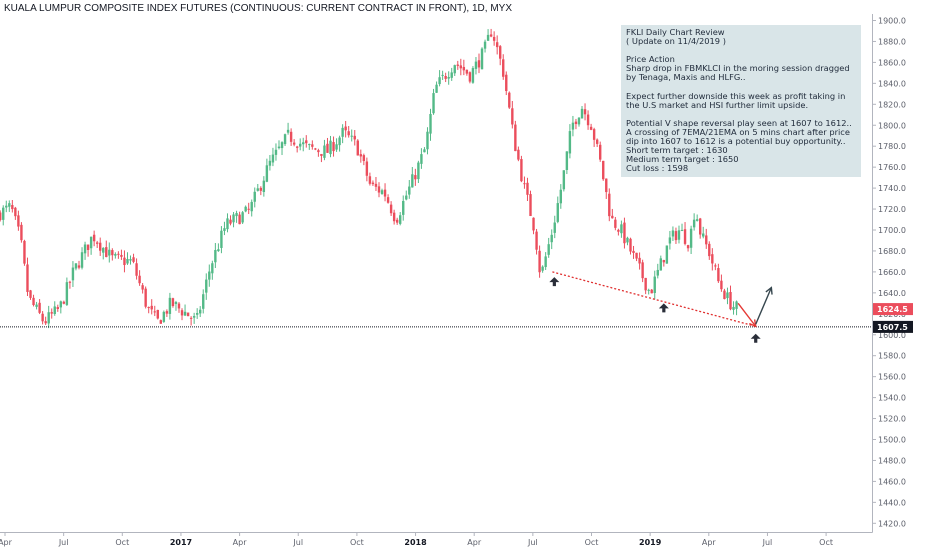 Image resolution: width=932 pixels, height=550 pixels. Describe the element at coordinates (686, 77) in the screenshot. I see `note-line: by Tenaga, Maxis and HLFG..` at that location.